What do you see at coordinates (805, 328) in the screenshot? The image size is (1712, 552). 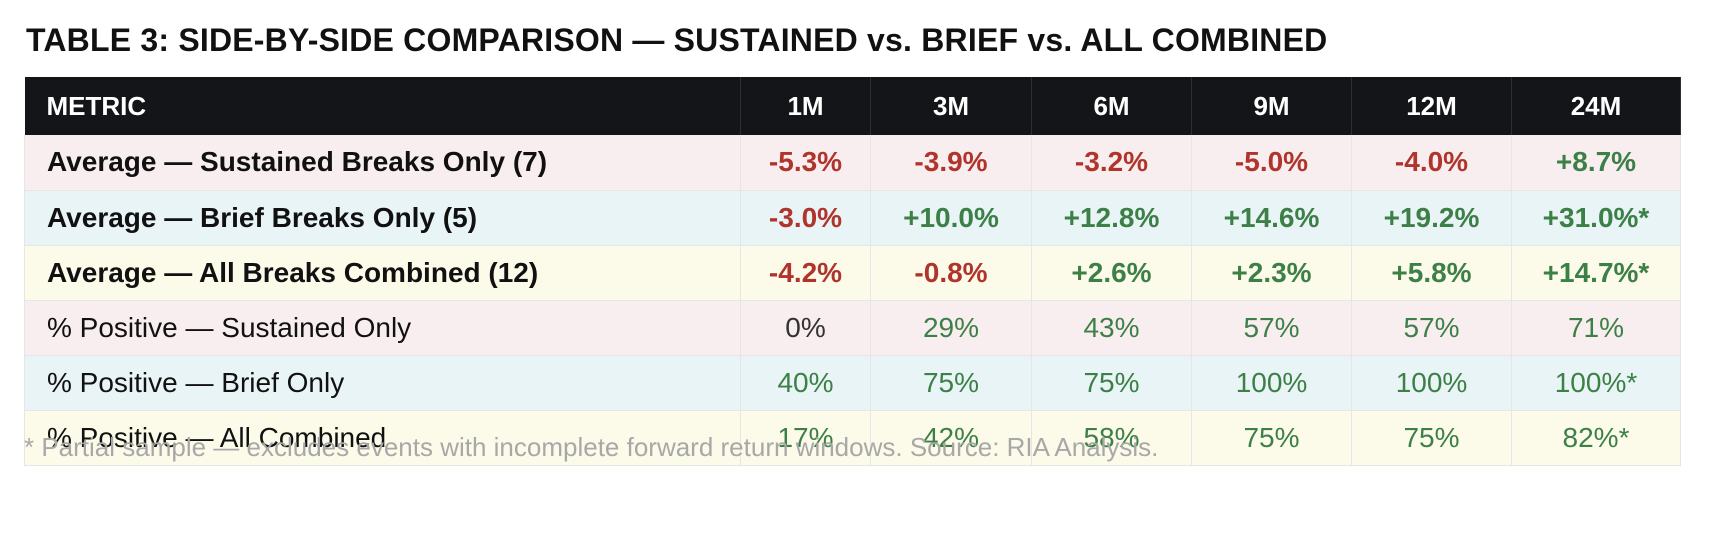 I see `value-cell: 0%` at bounding box center [805, 328].